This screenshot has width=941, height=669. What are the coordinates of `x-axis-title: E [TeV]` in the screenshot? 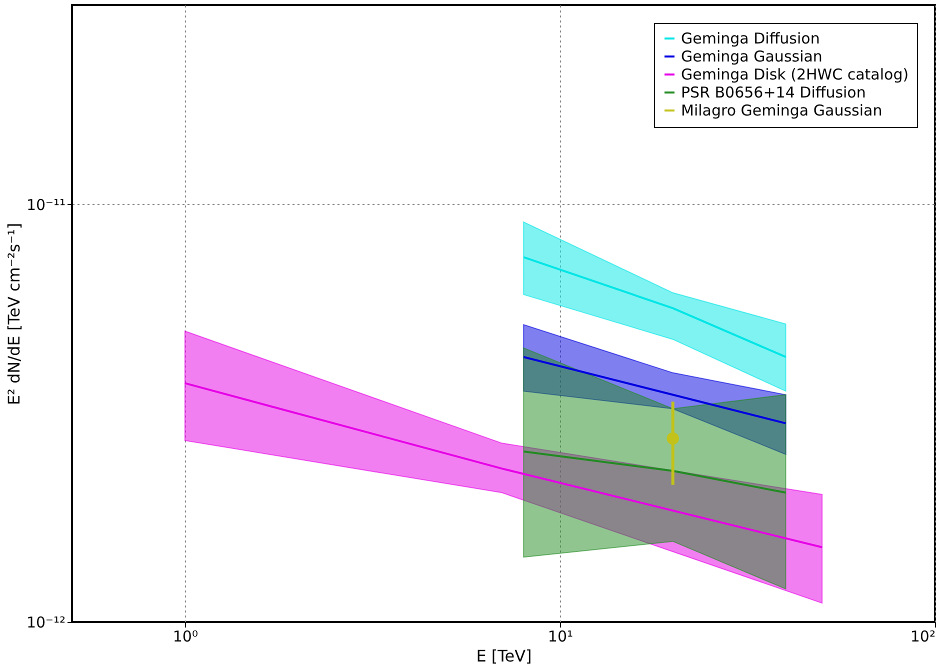 It's located at (504, 656).